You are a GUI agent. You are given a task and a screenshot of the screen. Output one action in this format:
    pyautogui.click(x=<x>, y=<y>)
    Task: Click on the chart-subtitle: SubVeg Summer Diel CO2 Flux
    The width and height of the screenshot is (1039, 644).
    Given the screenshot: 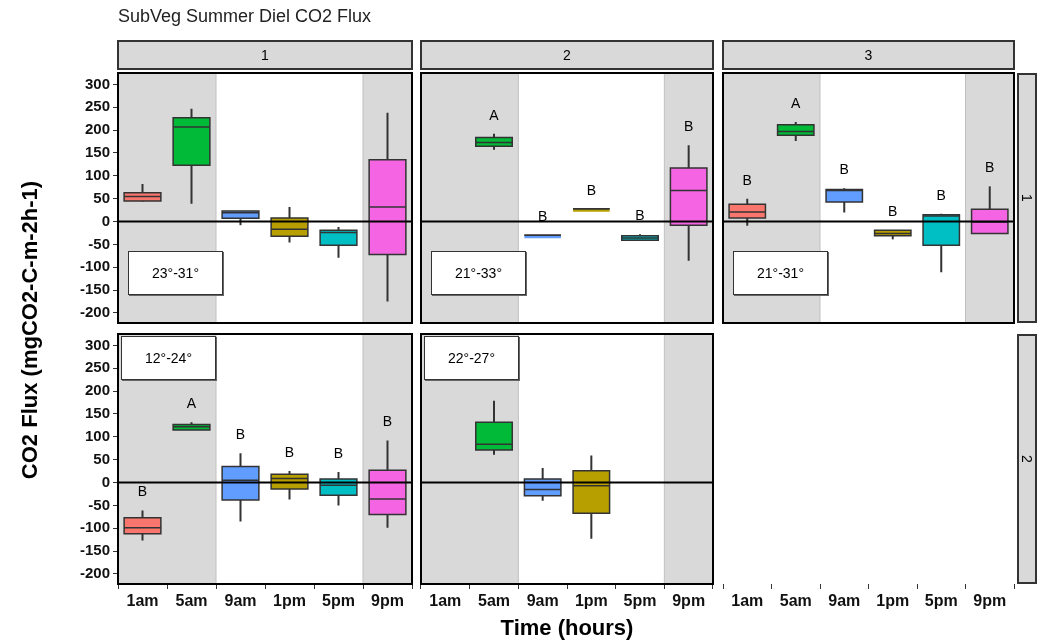 What is the action you would take?
    pyautogui.click(x=245, y=16)
    